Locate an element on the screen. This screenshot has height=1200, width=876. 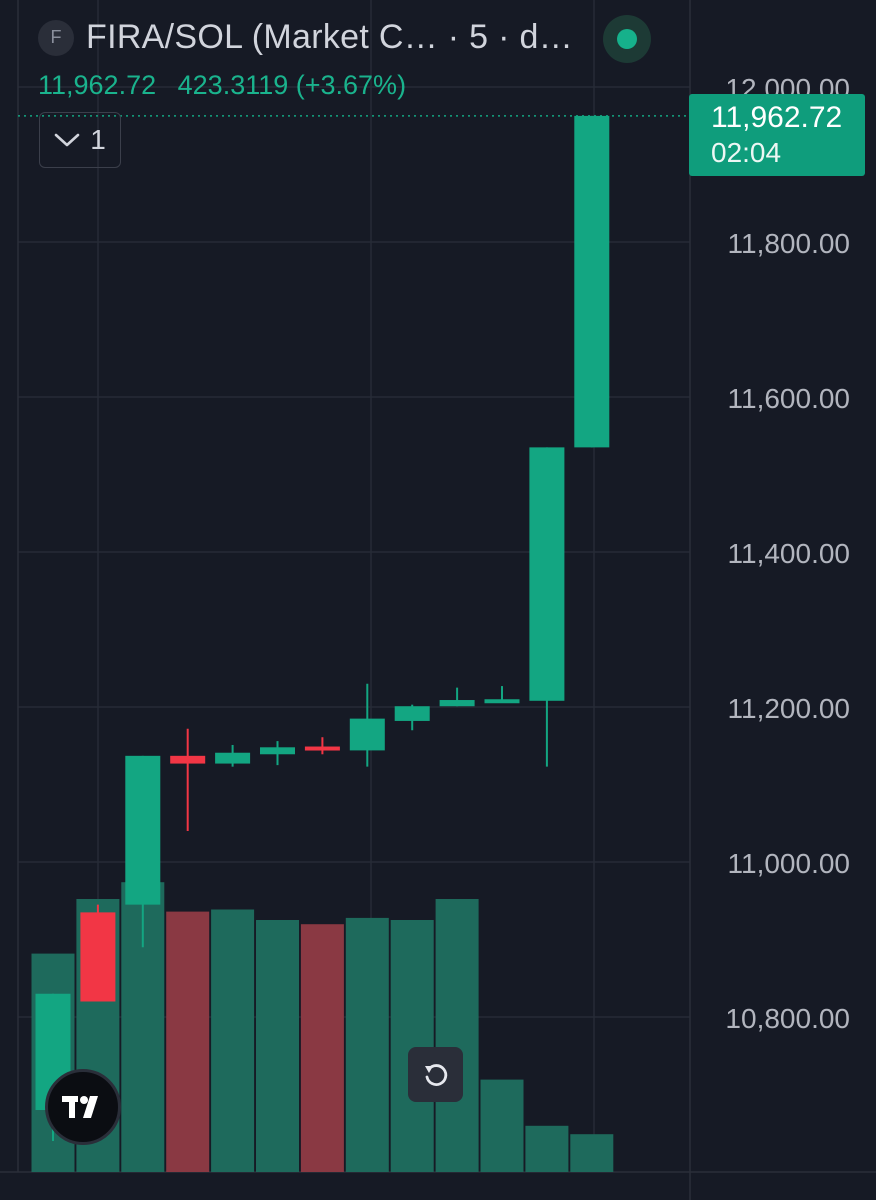
price-change-value: 423.3119 (+3.67%) is located at coordinates (292, 85).